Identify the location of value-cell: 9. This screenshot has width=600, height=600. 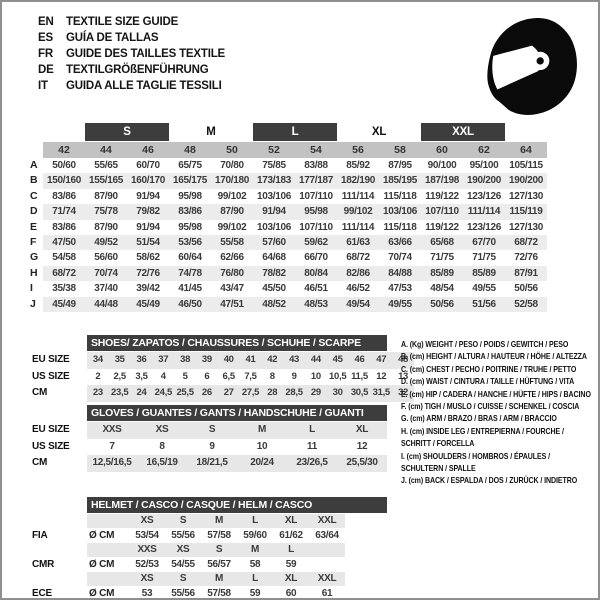
(212, 446).